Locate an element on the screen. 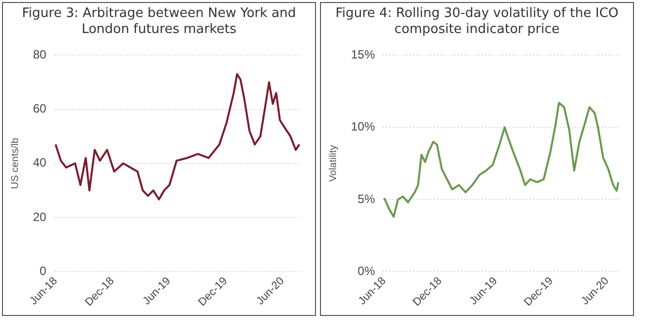 The width and height of the screenshot is (645, 323). y-tick-label: 40 is located at coordinates (39, 163).